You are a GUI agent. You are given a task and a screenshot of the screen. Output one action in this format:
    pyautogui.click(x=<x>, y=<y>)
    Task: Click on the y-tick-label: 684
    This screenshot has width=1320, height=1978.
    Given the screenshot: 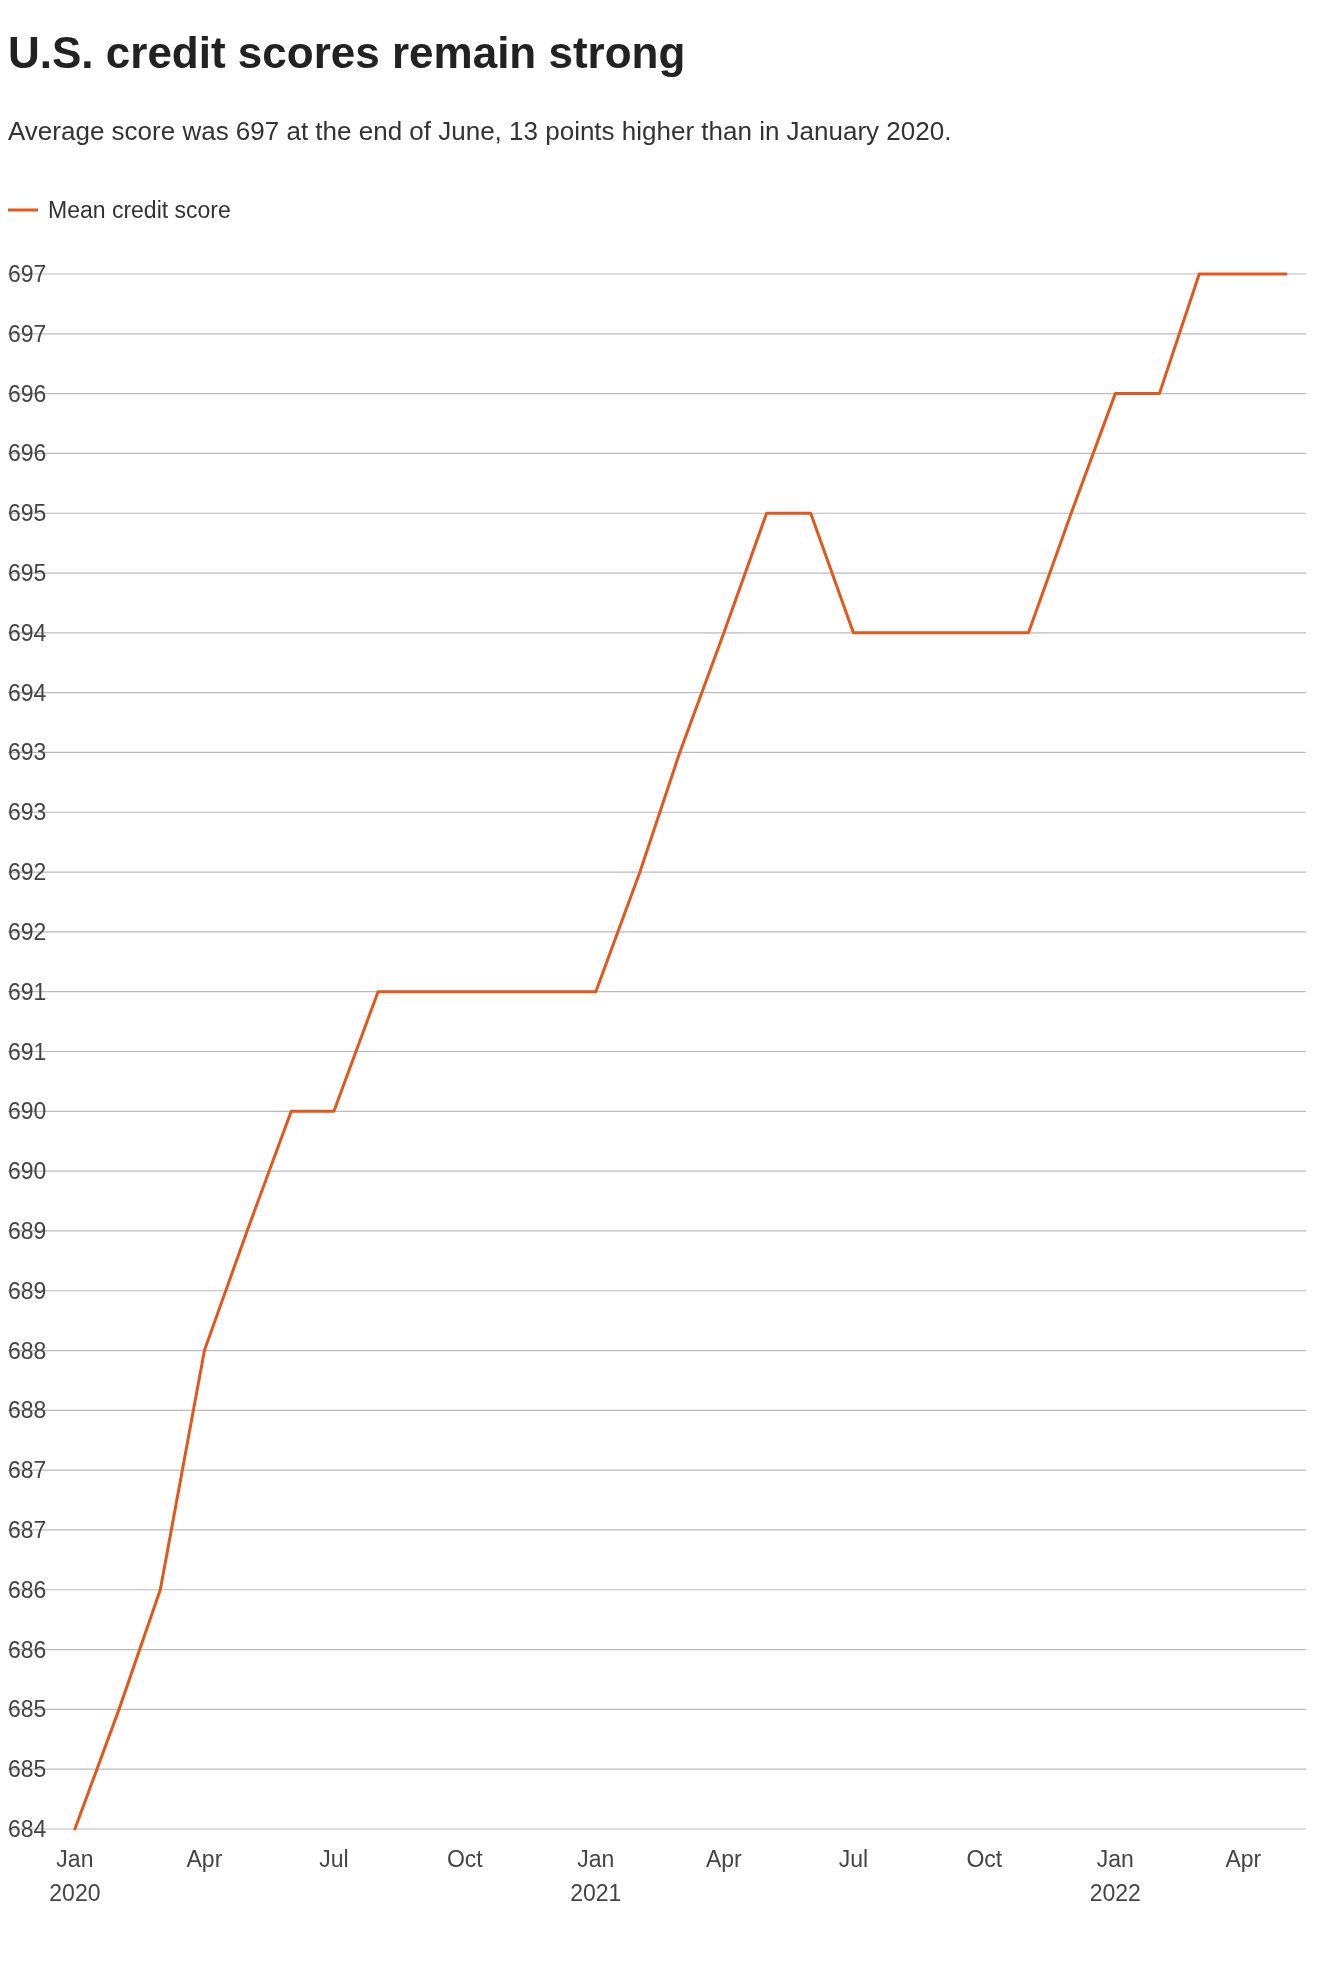 What is the action you would take?
    pyautogui.click(x=27, y=1829)
    